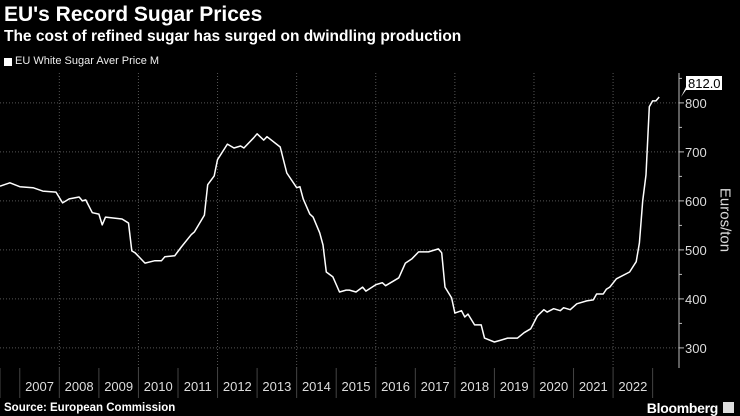 The width and height of the screenshot is (740, 416). I want to click on last-value-label: 812.0, so click(704, 83).